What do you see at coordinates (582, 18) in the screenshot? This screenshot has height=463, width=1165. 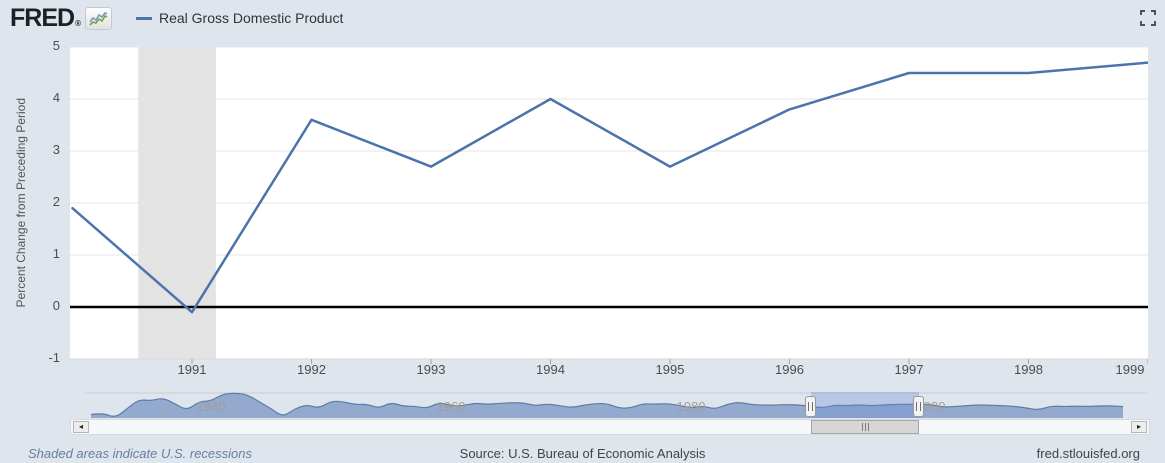 I see `header: FRED® Real Gross Domestic Product` at bounding box center [582, 18].